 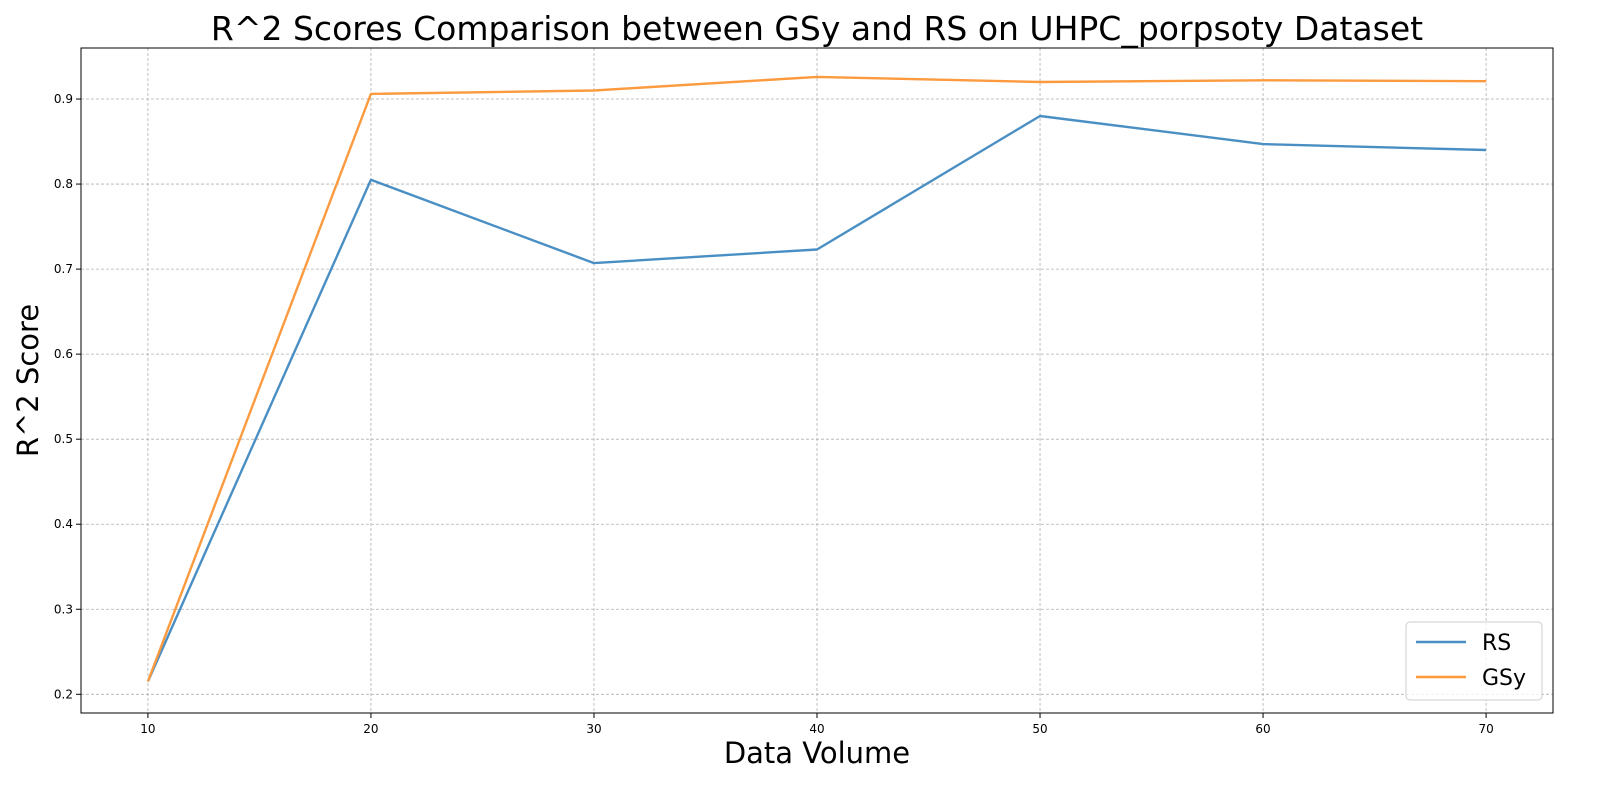 I want to click on y-tick-label: 0.3, so click(x=63, y=609).